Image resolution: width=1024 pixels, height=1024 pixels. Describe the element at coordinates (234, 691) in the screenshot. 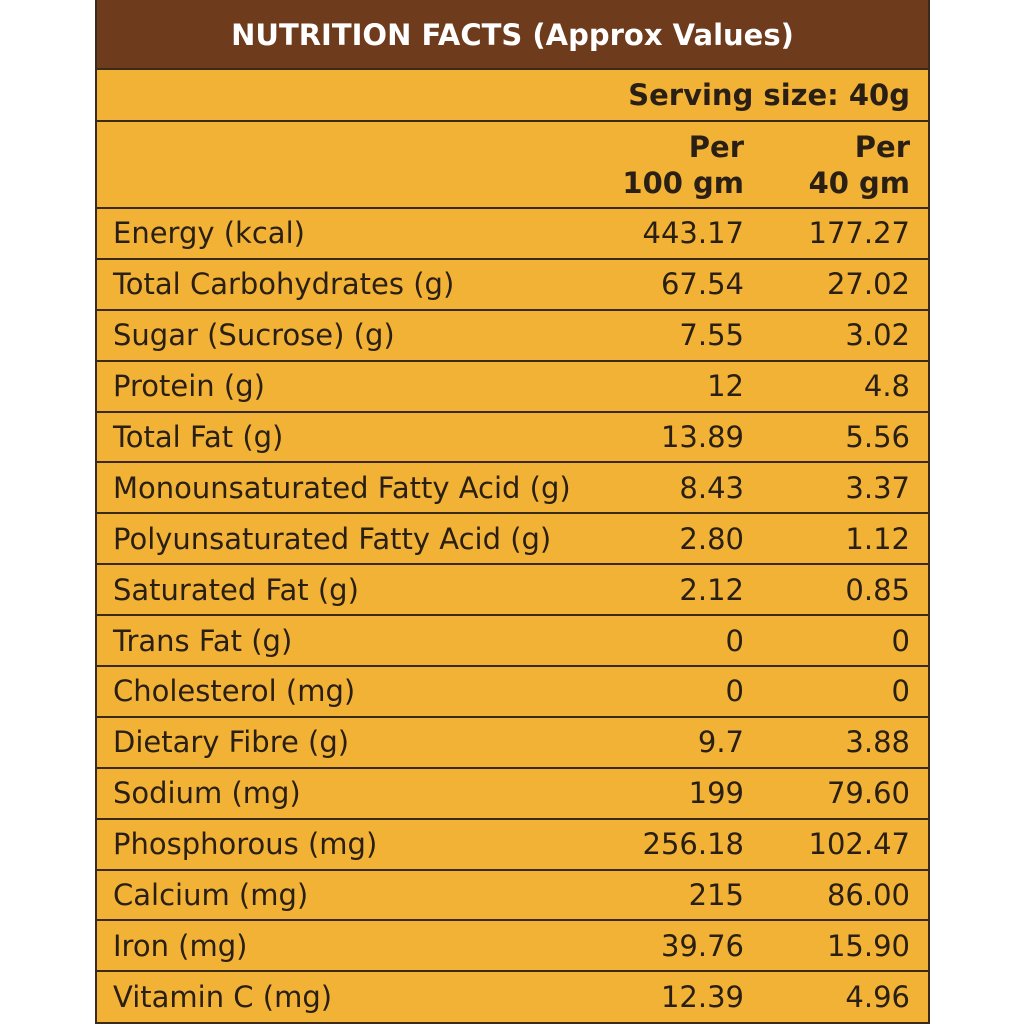

I see `nutrient-label: Cholesterol (mg)` at that location.